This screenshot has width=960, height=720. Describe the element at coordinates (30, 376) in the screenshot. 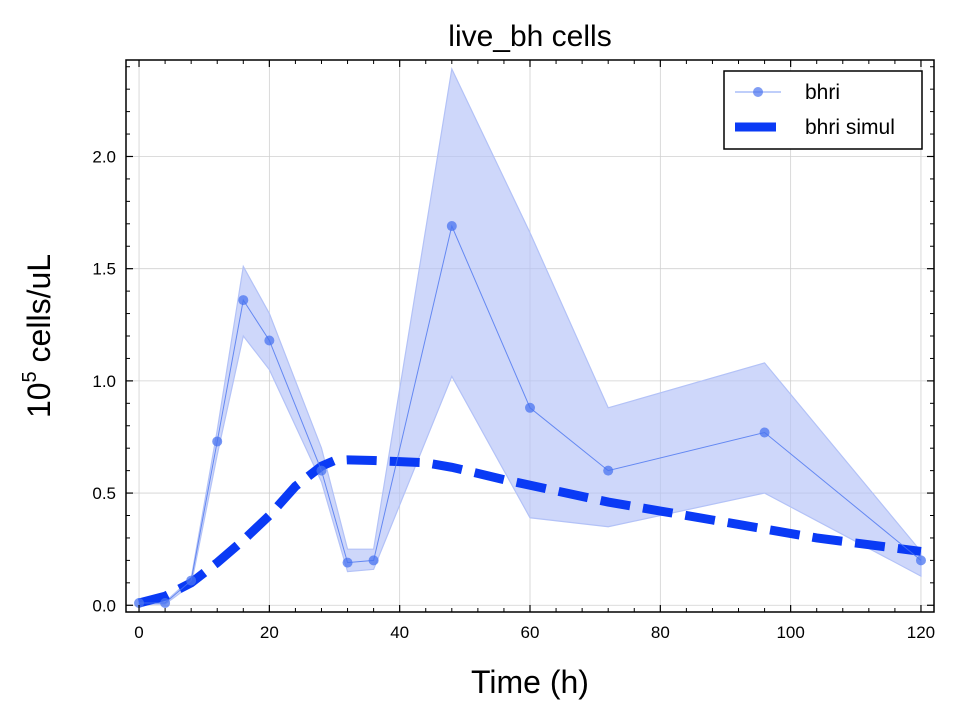

I see `y-axis-label-exponent: 5` at that location.